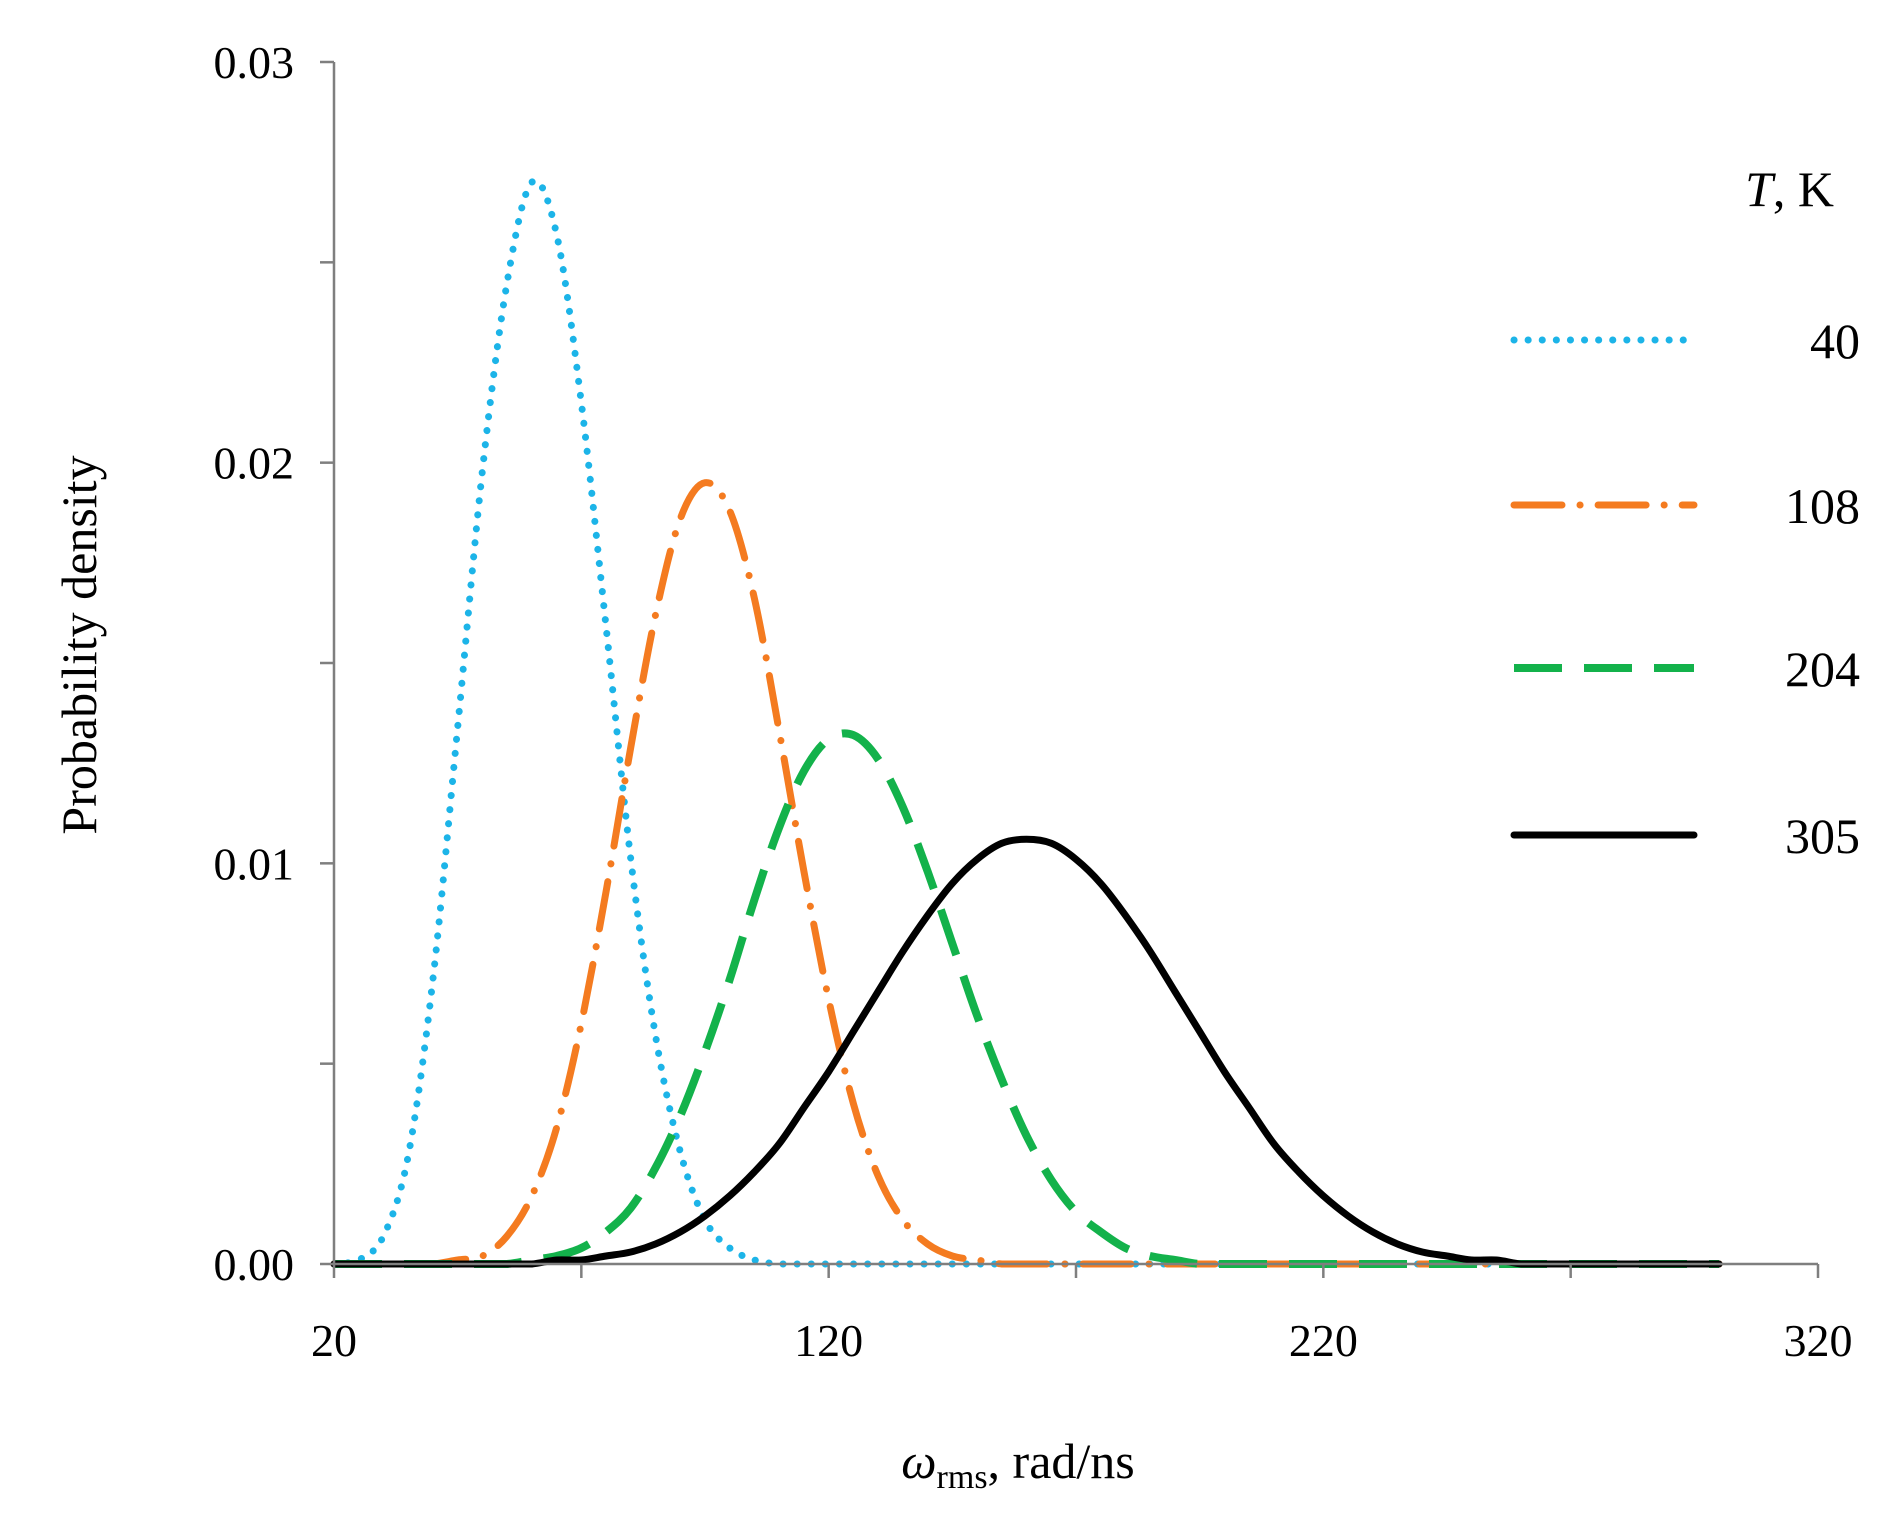  What do you see at coordinates (254, 62) in the screenshot?
I see `y-tick-label: 0.03` at bounding box center [254, 62].